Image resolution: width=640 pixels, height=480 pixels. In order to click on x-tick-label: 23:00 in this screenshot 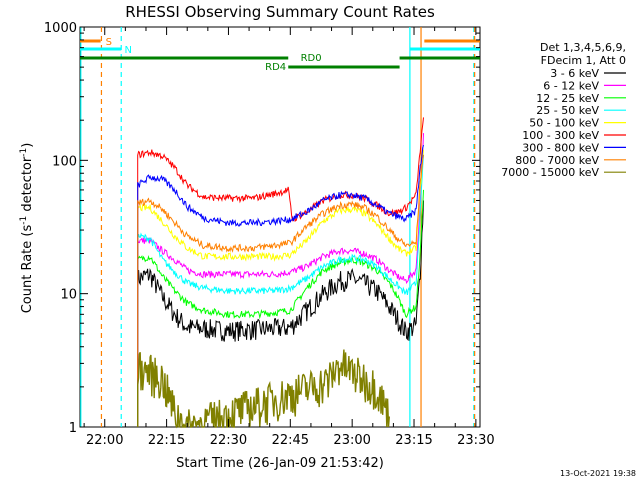, I will do `click(351, 440)`.